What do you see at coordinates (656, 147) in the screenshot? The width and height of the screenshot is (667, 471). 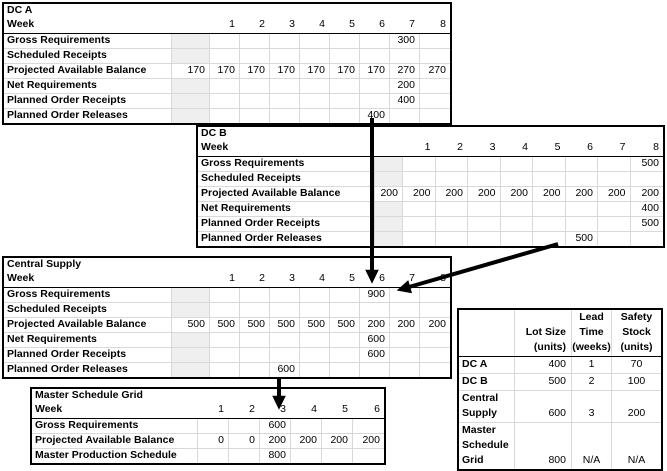 I see `week-number-cell: 8` at bounding box center [656, 147].